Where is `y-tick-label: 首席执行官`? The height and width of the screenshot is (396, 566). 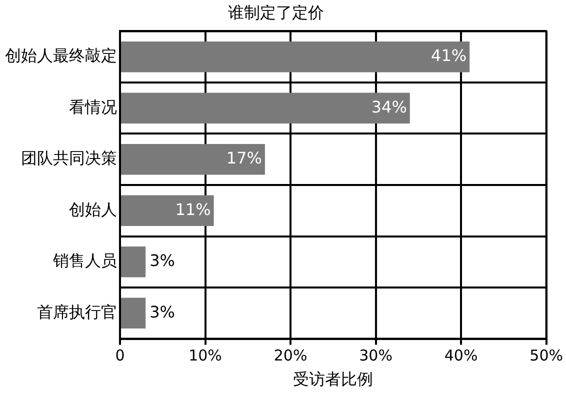
y-tick-label: 首席执行官 is located at coordinates (77, 312).